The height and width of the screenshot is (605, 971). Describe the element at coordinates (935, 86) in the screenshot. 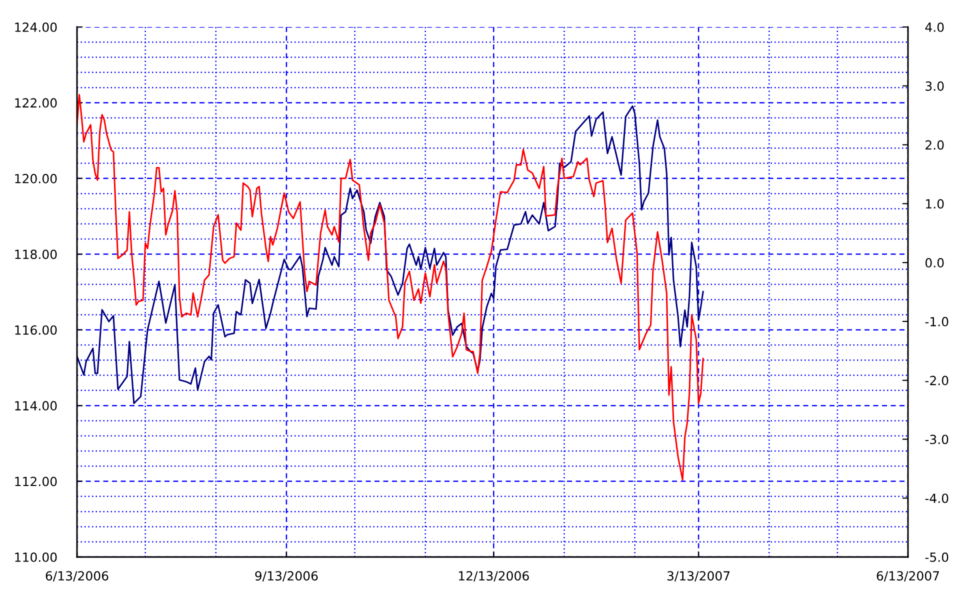

I see `y2-tick-label: 3.0` at that location.